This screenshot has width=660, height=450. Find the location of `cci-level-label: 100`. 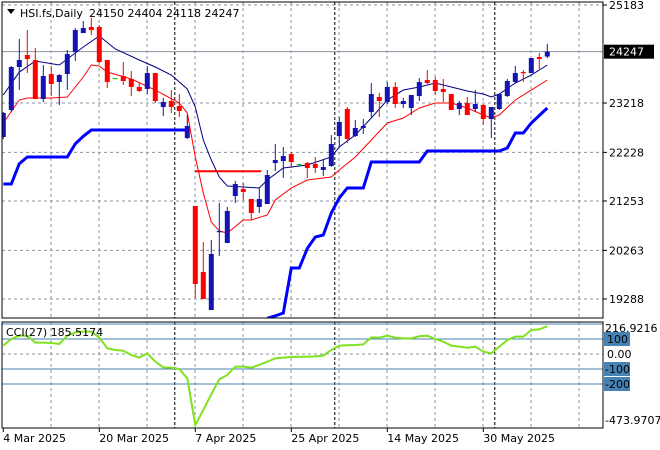

cci-level-label: 100 is located at coordinates (617, 339).